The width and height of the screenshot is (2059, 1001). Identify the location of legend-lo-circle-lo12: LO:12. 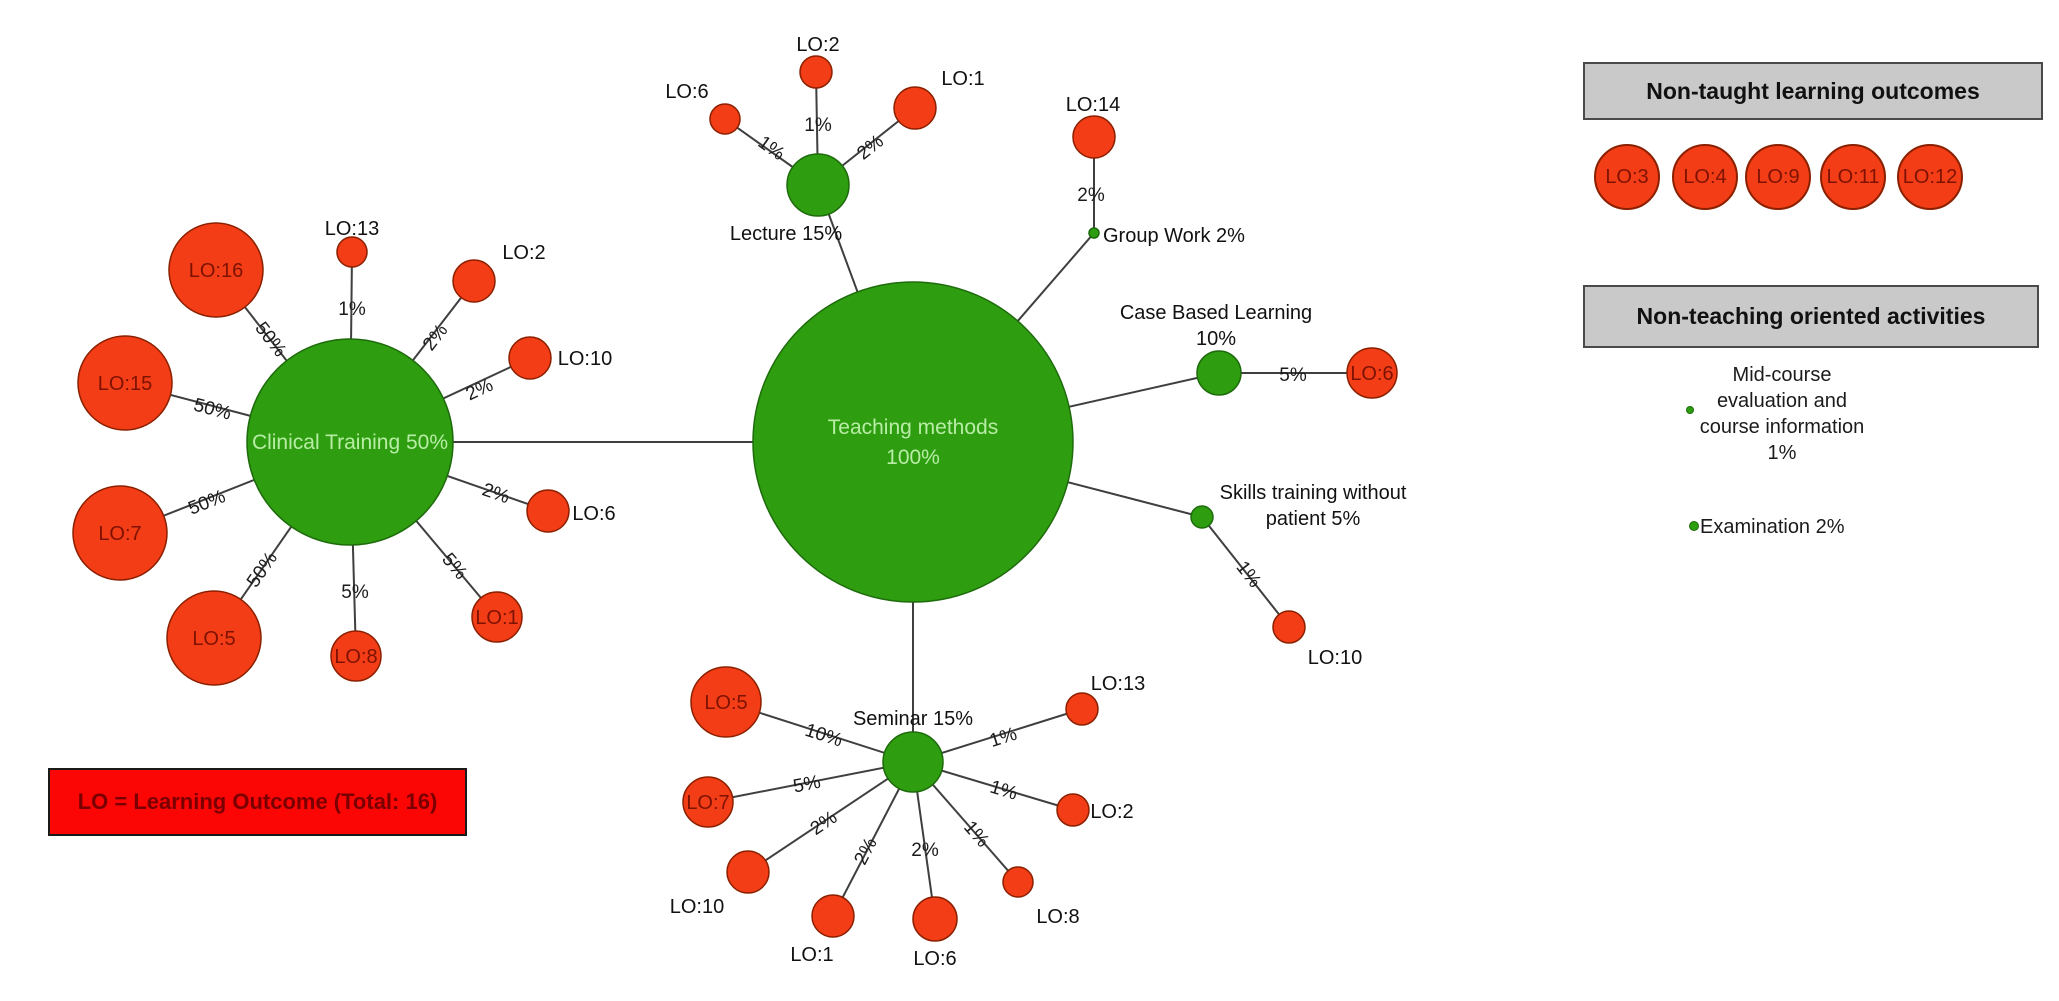
(1930, 177).